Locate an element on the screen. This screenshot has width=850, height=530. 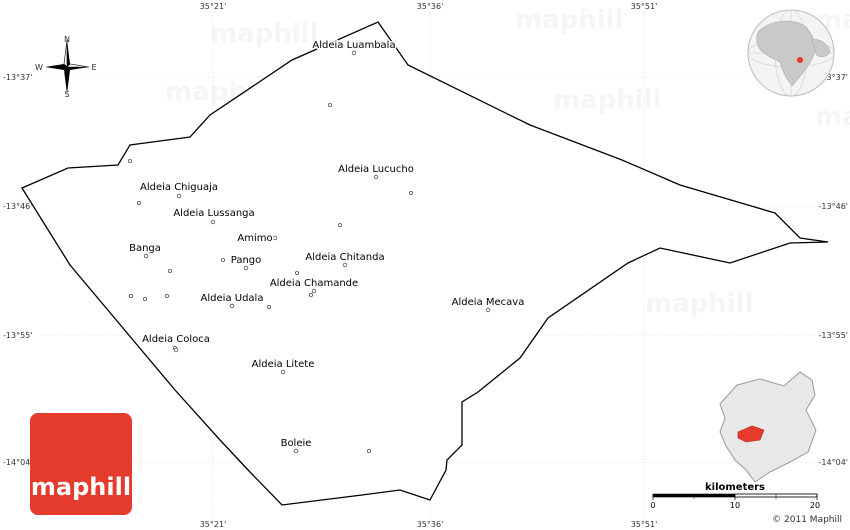
svg-text: Aldeia Lussanga is located at coordinates (213, 213).